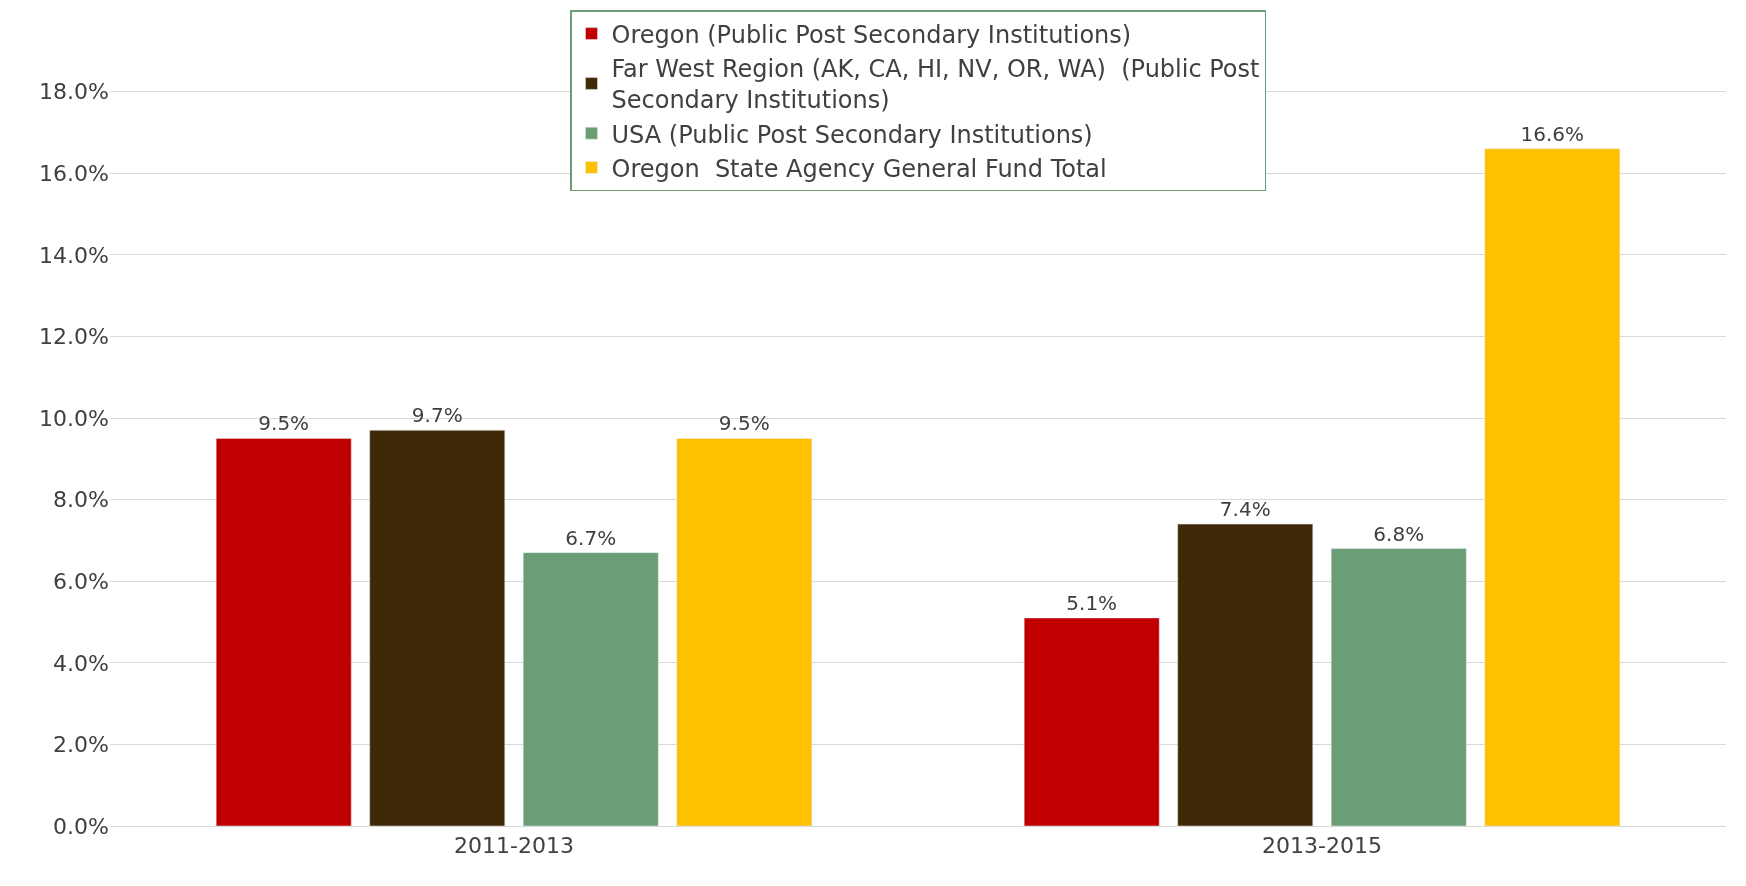  I want to click on legend-label: Oregon (Public Post Secondary Institutions), so click(871, 34).